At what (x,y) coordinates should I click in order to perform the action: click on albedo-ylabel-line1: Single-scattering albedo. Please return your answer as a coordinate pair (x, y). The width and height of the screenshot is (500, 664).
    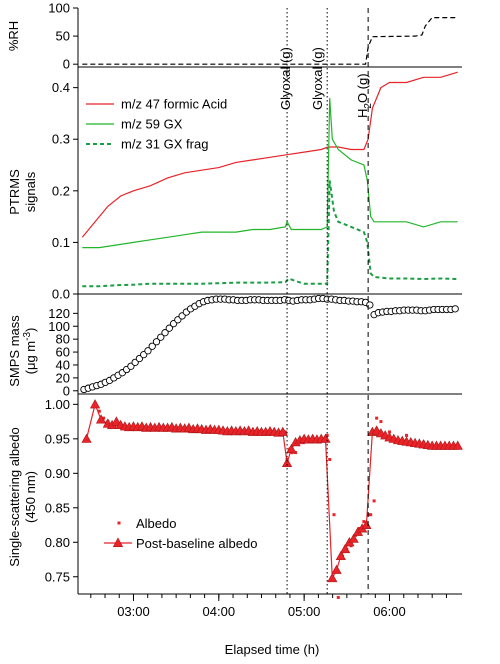
    Looking at the image, I should click on (14, 496).